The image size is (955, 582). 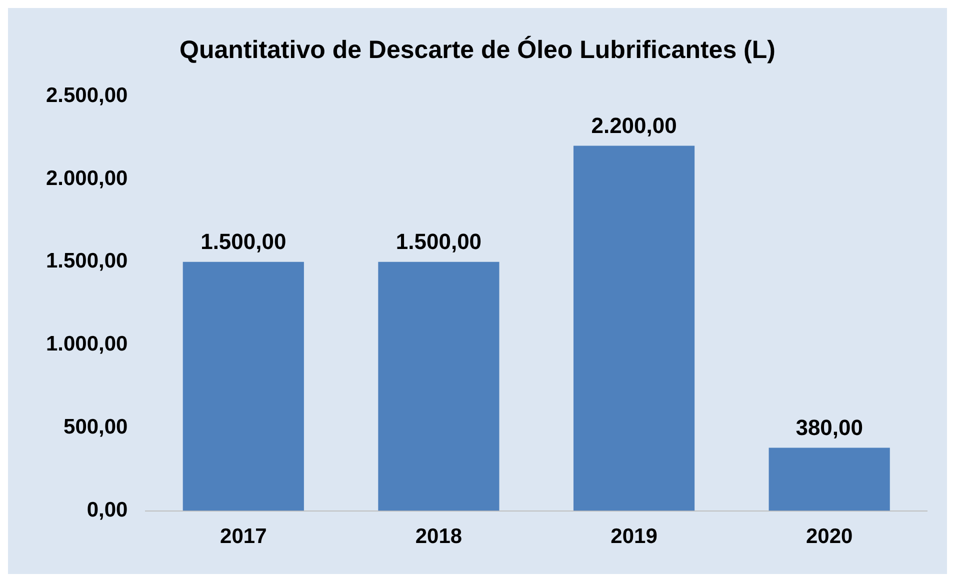 I want to click on x-tick-label: 2017, so click(x=243, y=536).